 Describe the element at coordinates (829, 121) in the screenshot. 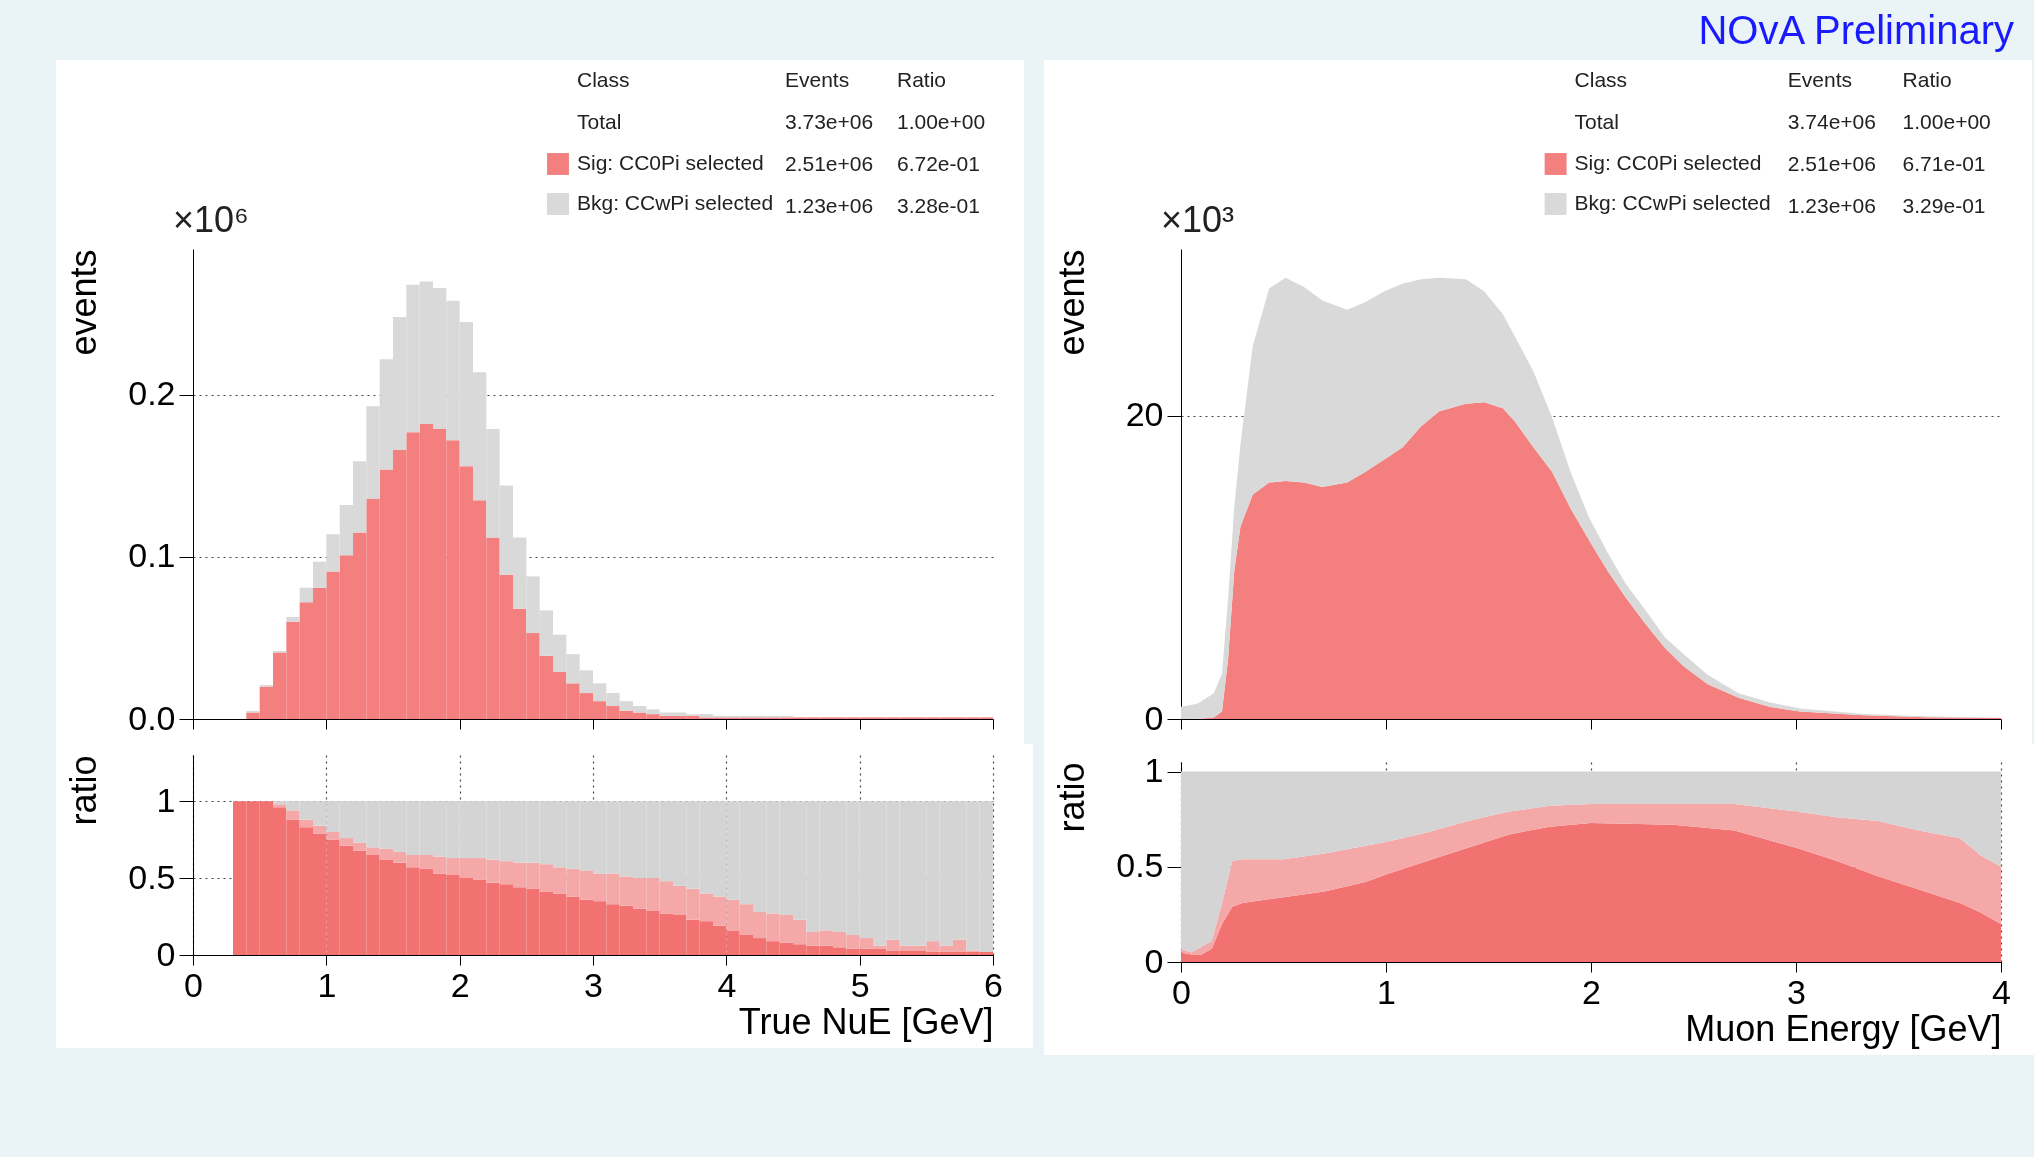

I see `text: 3.73e+06` at that location.